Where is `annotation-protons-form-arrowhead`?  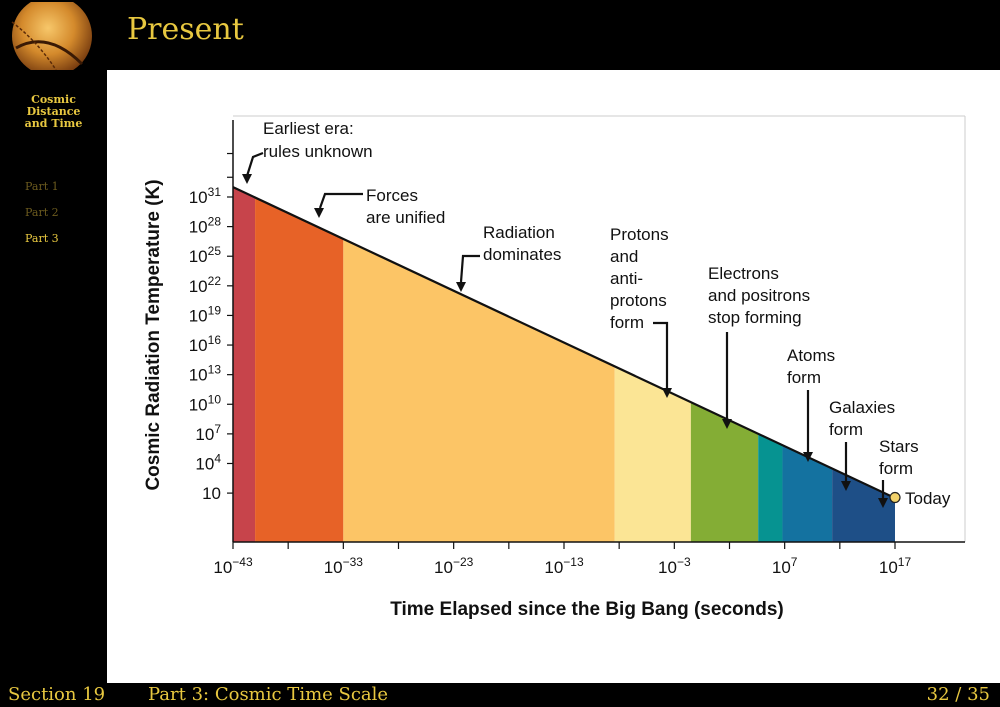 annotation-protons-form-arrowhead is located at coordinates (667, 393).